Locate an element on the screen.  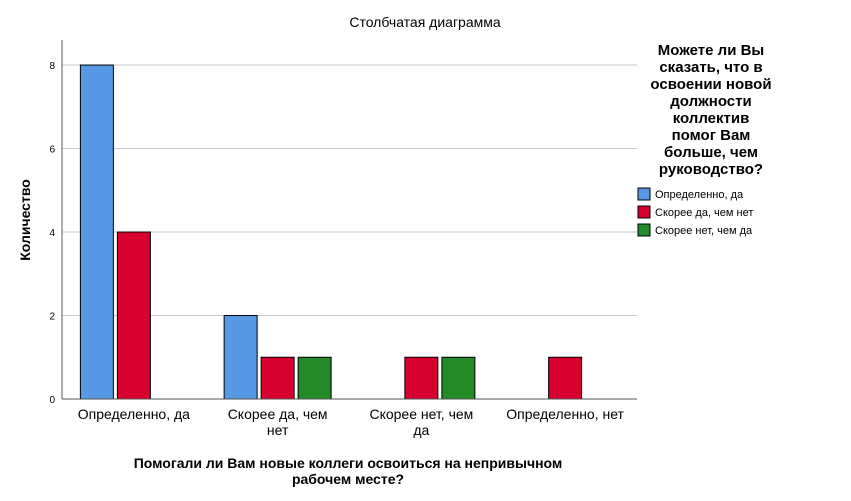
y-tick-label: 8 is located at coordinates (52, 66).